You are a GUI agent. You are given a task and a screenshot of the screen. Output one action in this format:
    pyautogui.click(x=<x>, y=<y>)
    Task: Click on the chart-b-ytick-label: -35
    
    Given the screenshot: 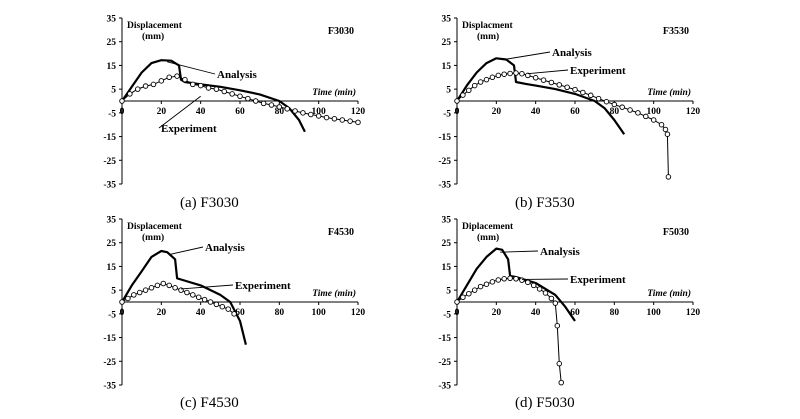 What is the action you would take?
    pyautogui.click(x=444, y=186)
    